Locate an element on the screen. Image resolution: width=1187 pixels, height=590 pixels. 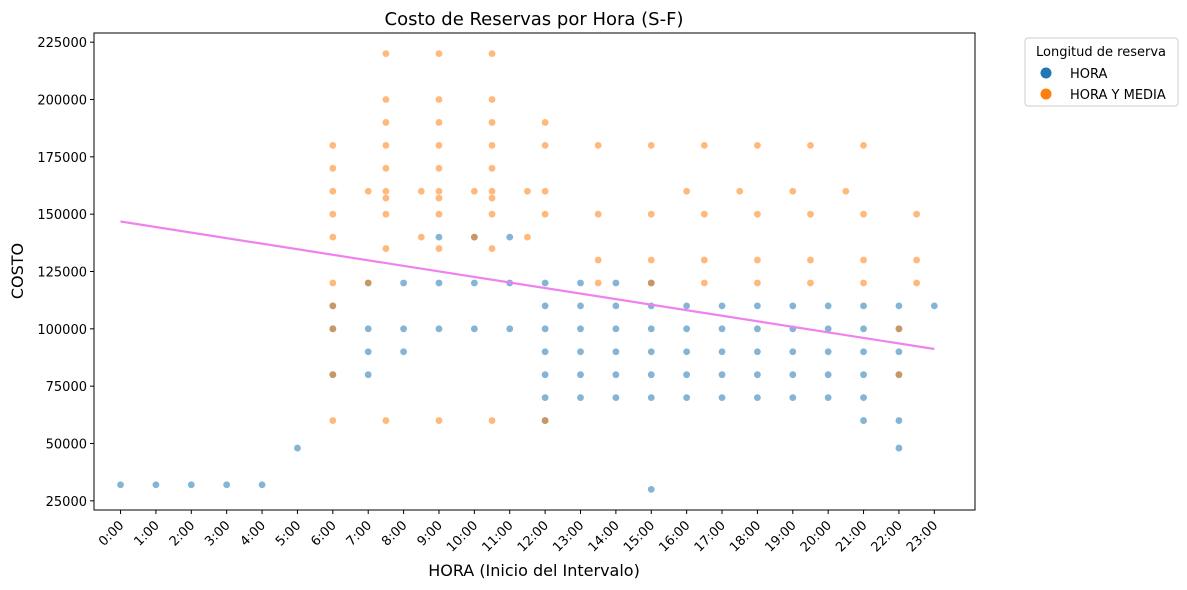
x-tick-label-22: 22:00 is located at coordinates (887, 536).